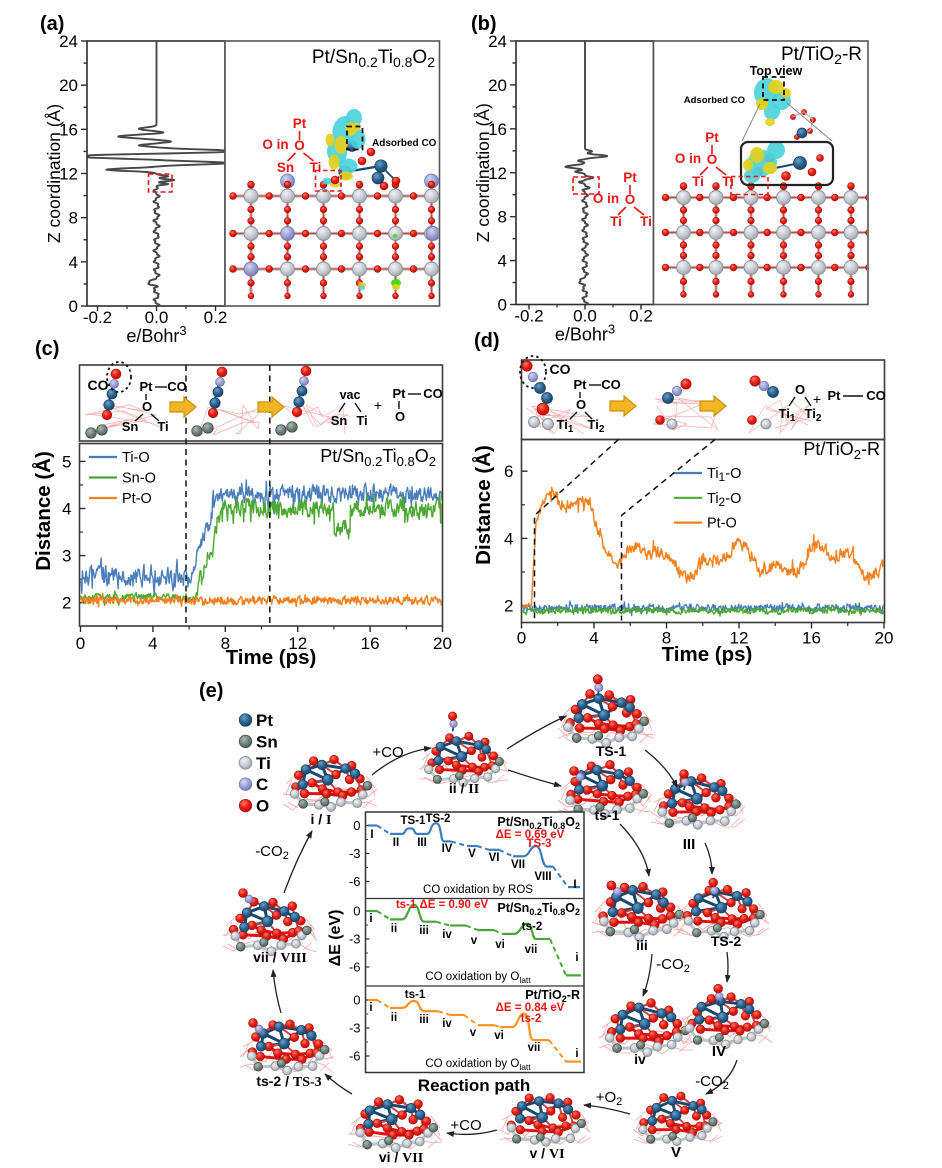 This screenshot has width=942, height=1168. Describe the element at coordinates (394, 929) in the screenshot. I see `svg-text: ii` at that location.